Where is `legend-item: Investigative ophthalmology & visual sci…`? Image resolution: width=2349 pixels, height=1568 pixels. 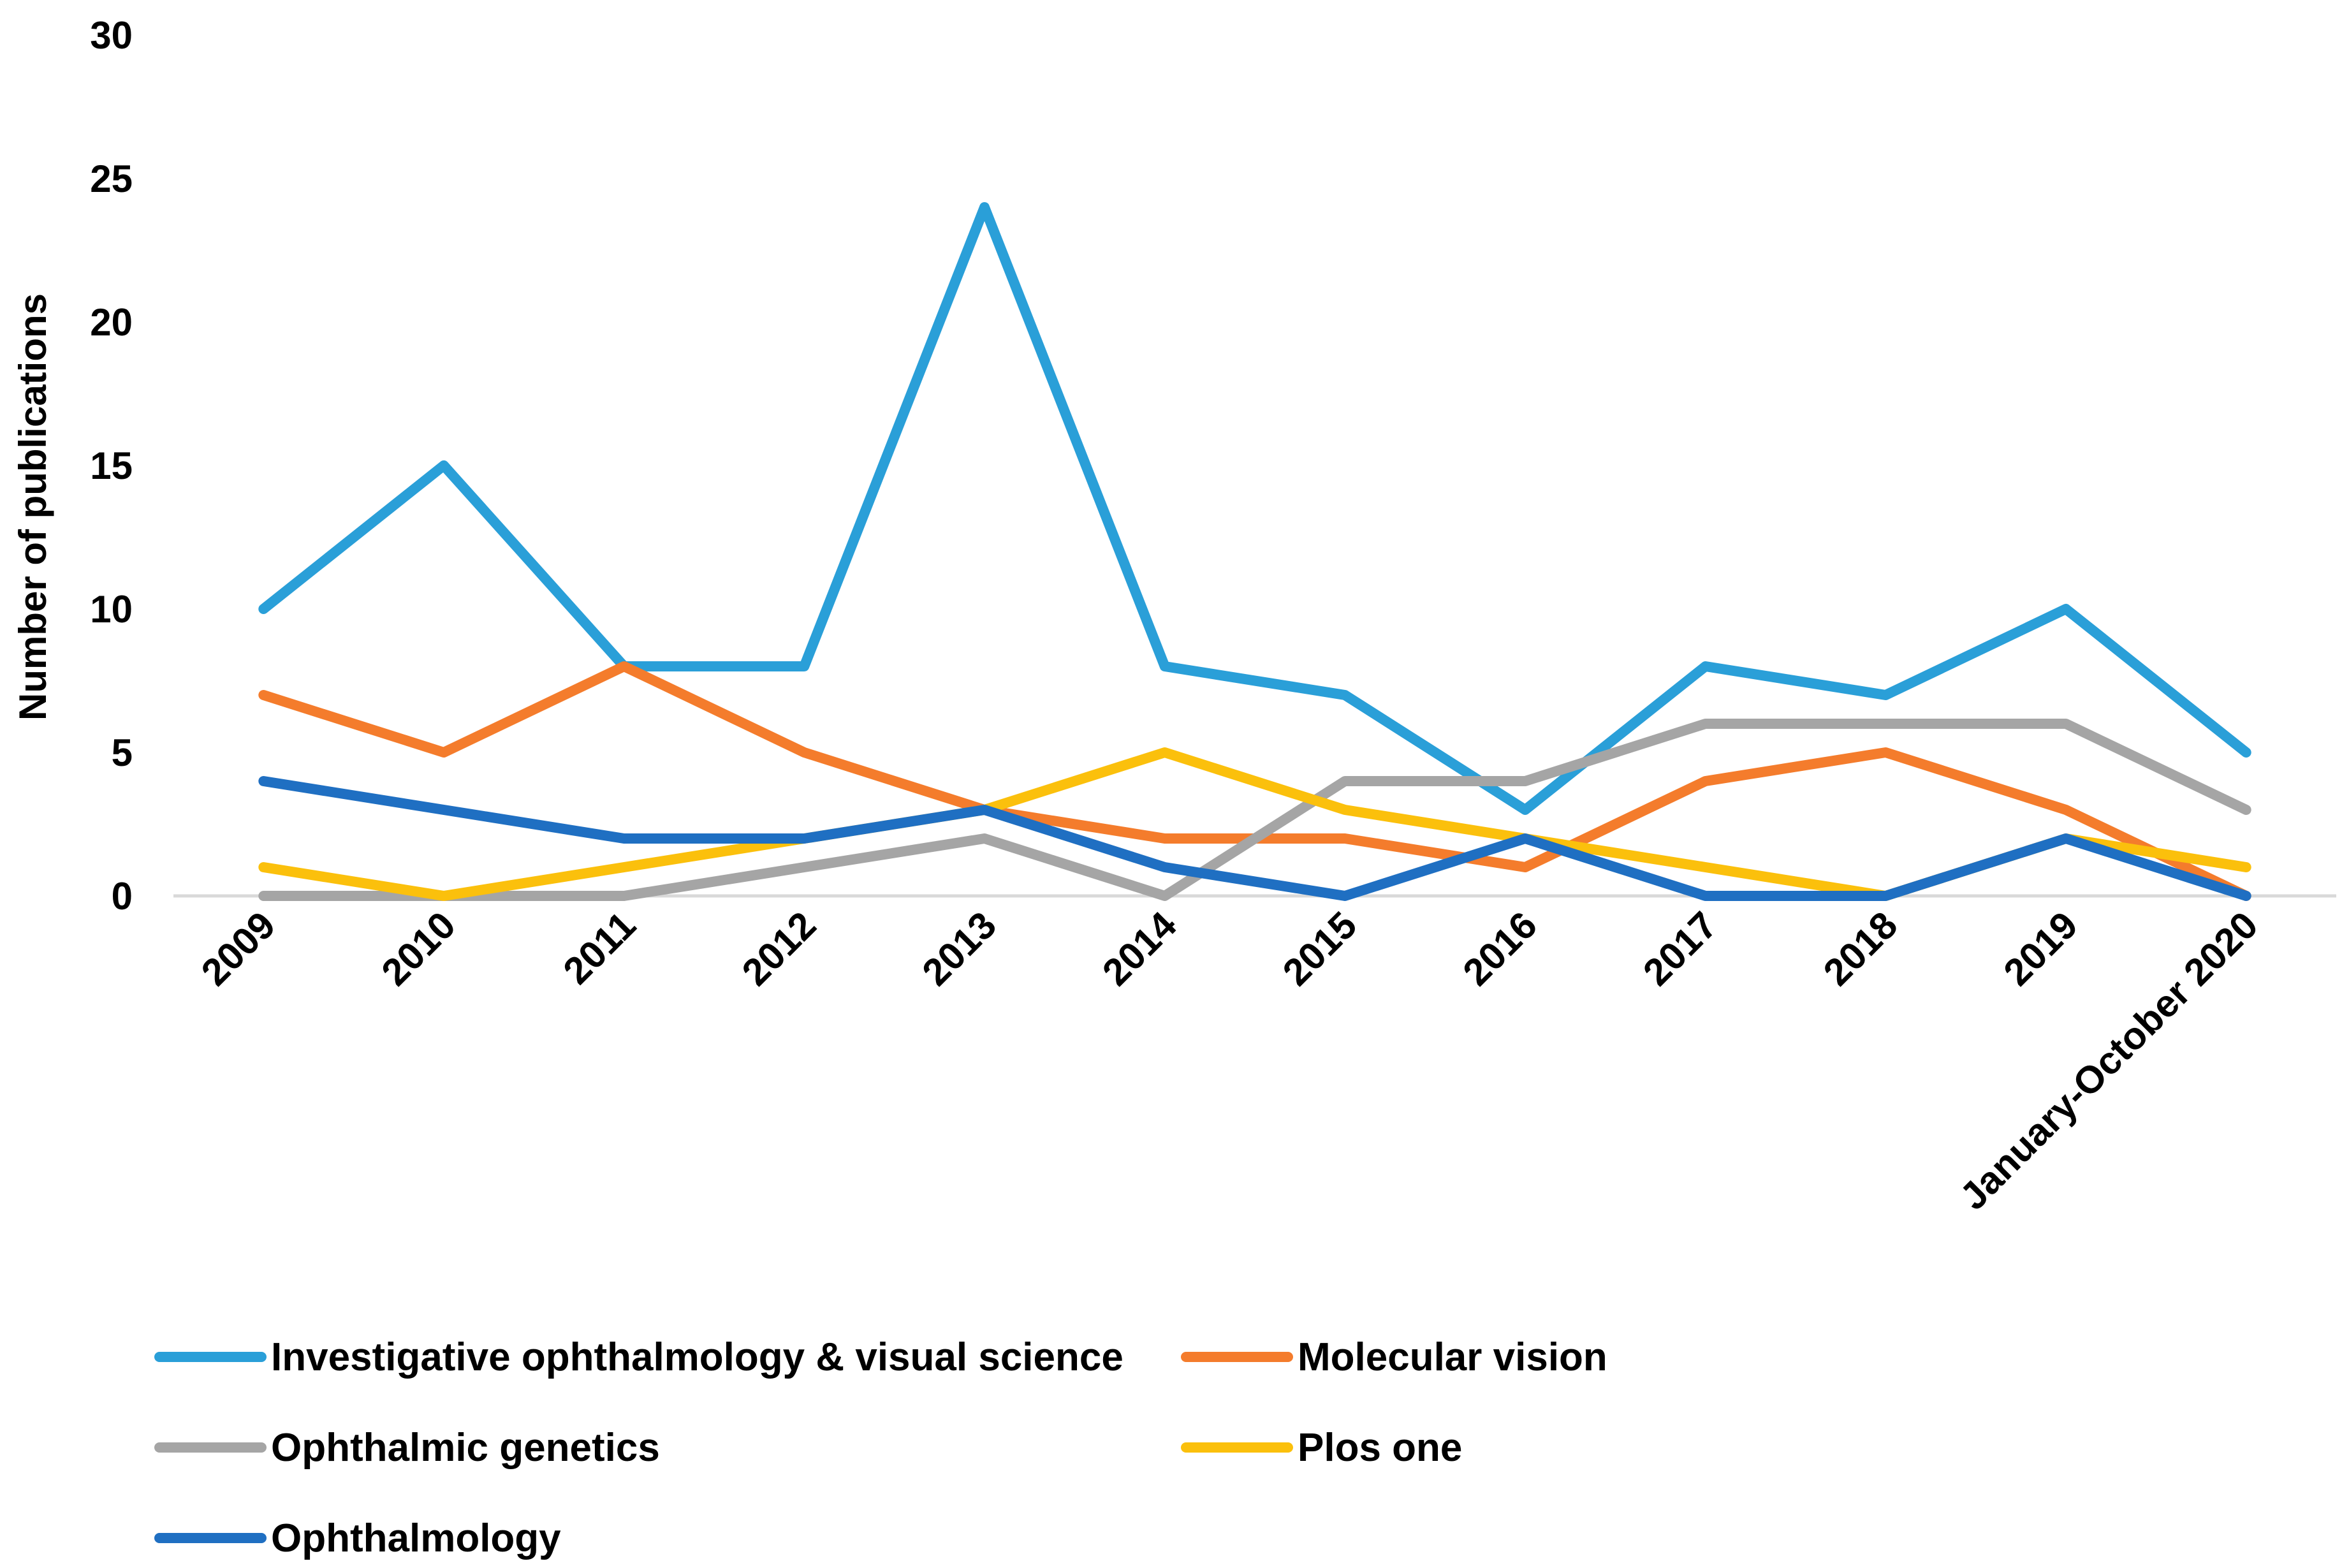 legend-item: Investigative ophthalmology & visual sci… is located at coordinates (638, 1357).